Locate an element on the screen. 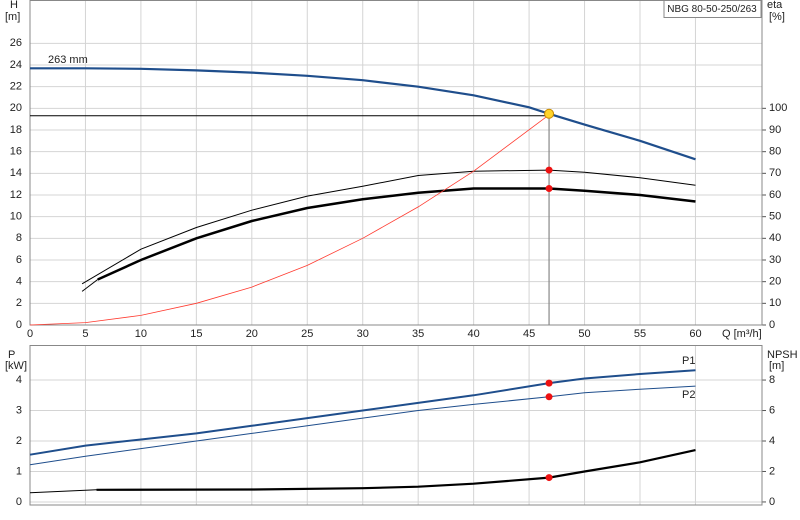 Image resolution: width=800 pixels, height=520 pixels. y2-tick-label: 20 is located at coordinates (775, 282).